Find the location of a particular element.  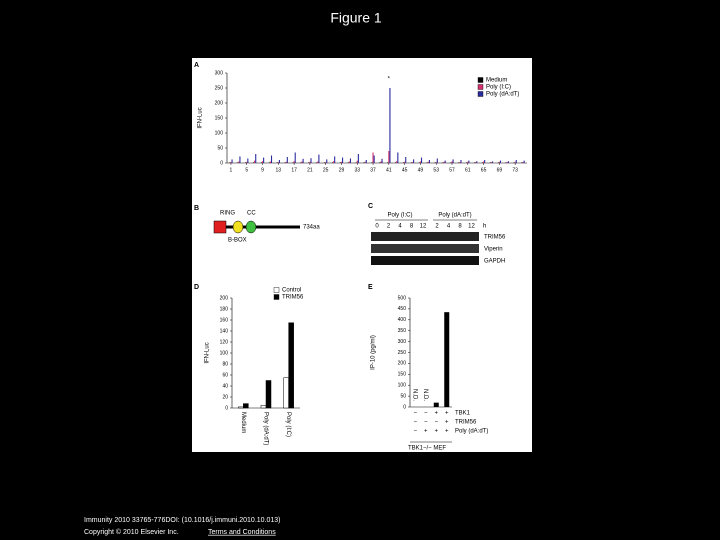

y-tick-label: 500 is located at coordinates (402, 298).